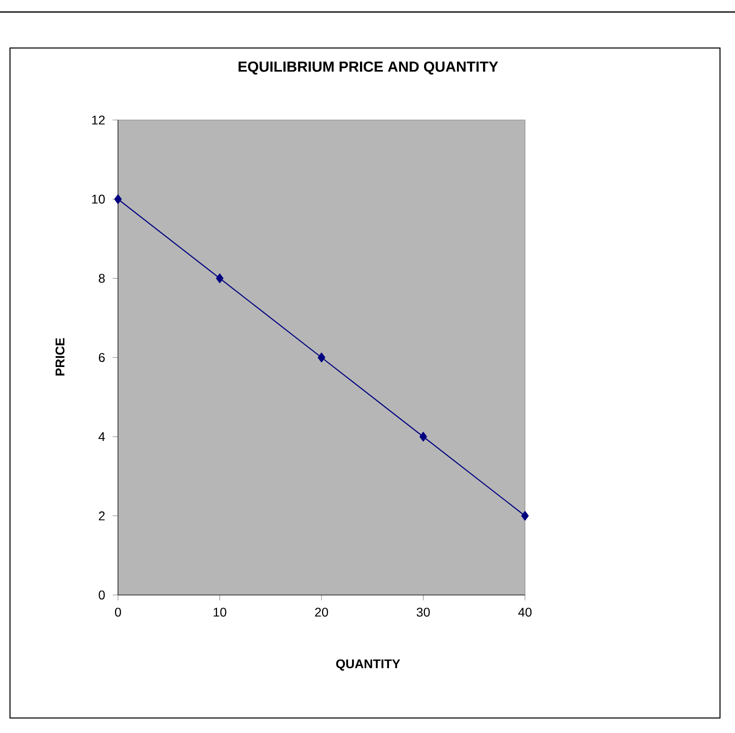 The width and height of the screenshot is (735, 733). I want to click on y-tick-label: 0, so click(101, 595).